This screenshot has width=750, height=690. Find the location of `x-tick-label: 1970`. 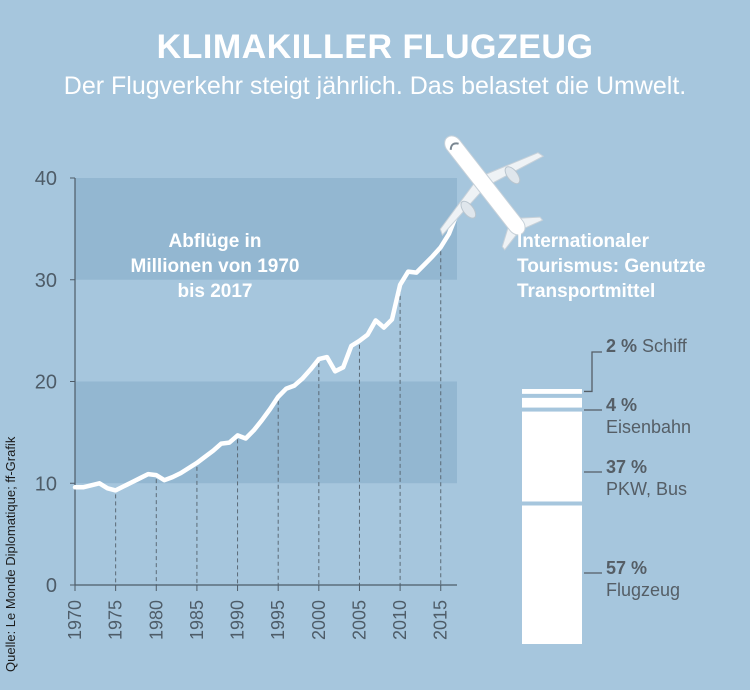

x-tick-label: 1970 is located at coordinates (75, 620).